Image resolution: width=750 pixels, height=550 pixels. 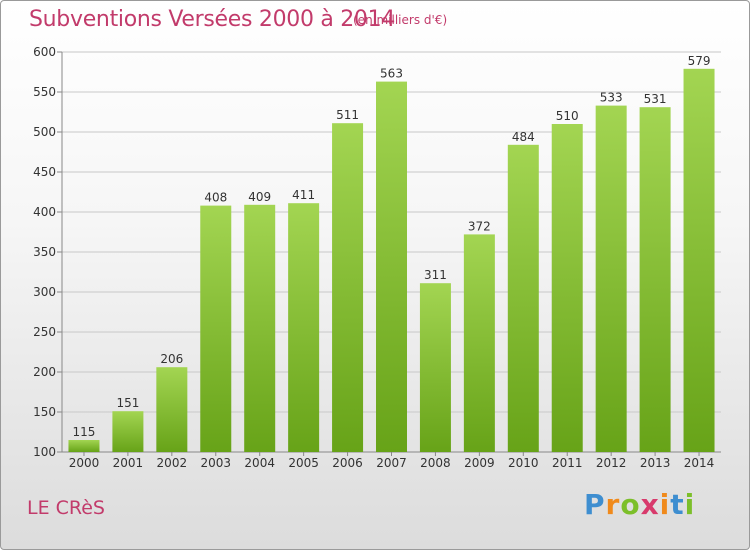 I want to click on x-tick-label: 2008, so click(x=435, y=463).